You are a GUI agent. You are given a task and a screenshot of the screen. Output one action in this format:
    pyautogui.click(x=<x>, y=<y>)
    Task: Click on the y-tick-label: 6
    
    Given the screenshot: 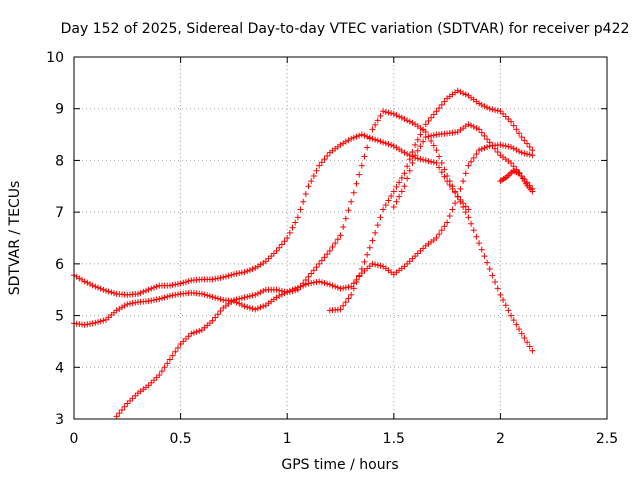 What is the action you would take?
    pyautogui.click(x=59, y=265)
    